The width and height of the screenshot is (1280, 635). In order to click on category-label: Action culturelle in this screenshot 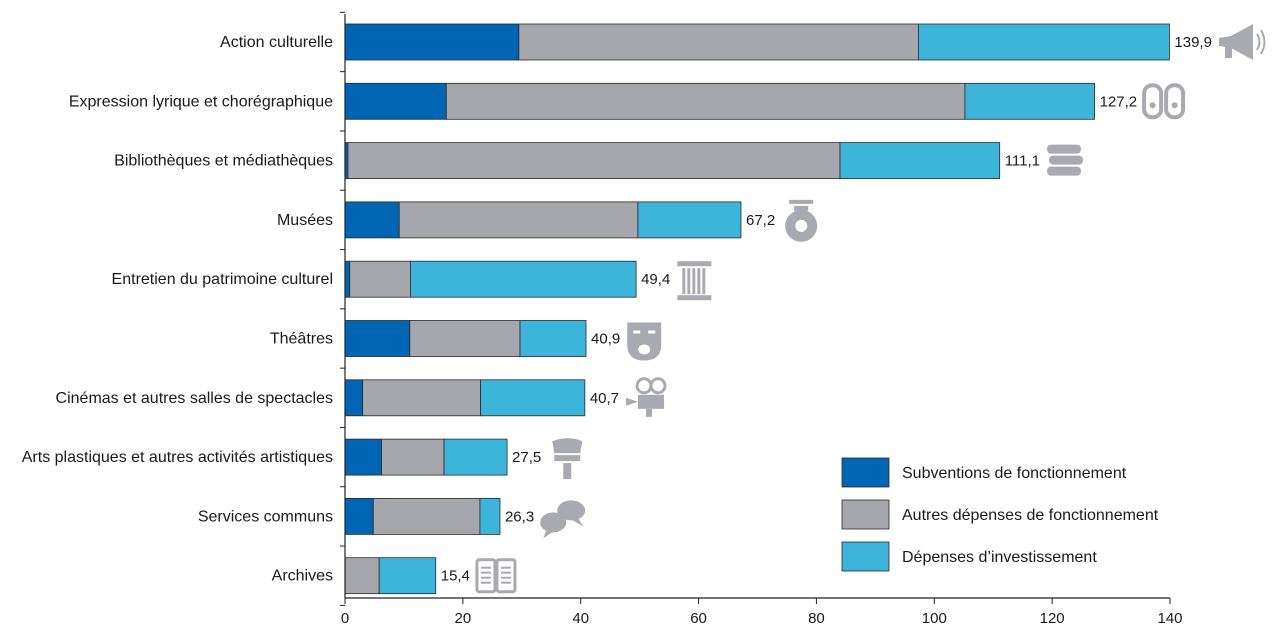, I will do `click(276, 42)`.